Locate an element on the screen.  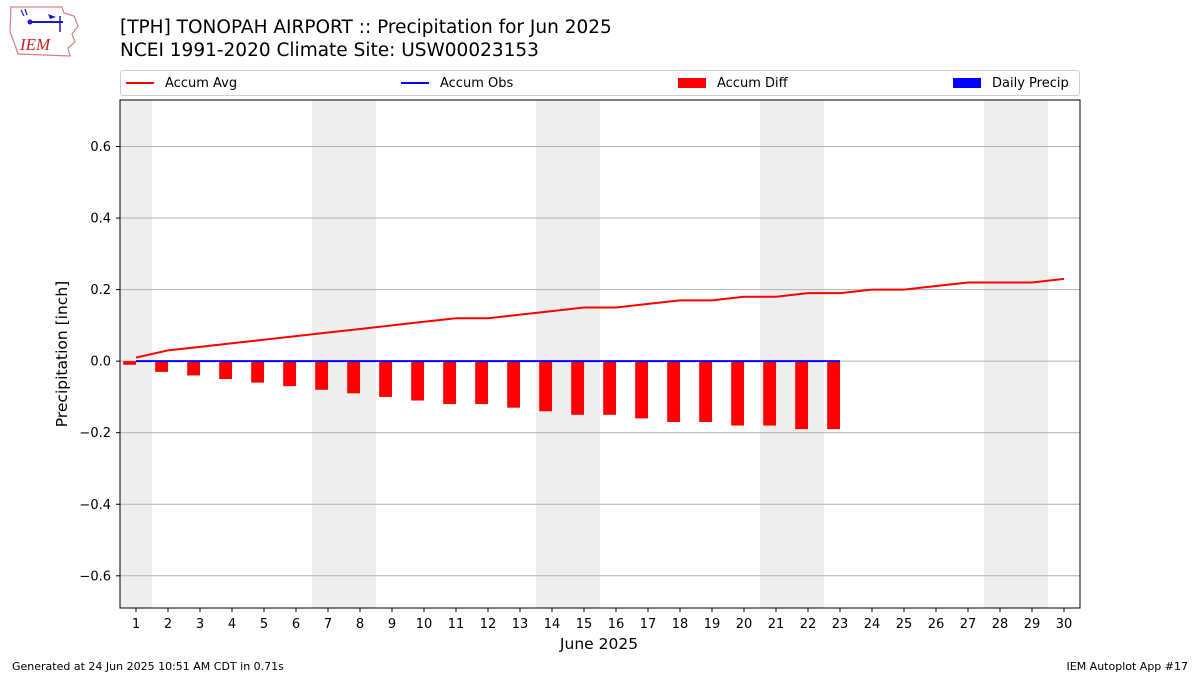
legend-item-accum-avg: Accum Avg is located at coordinates (181, 83).